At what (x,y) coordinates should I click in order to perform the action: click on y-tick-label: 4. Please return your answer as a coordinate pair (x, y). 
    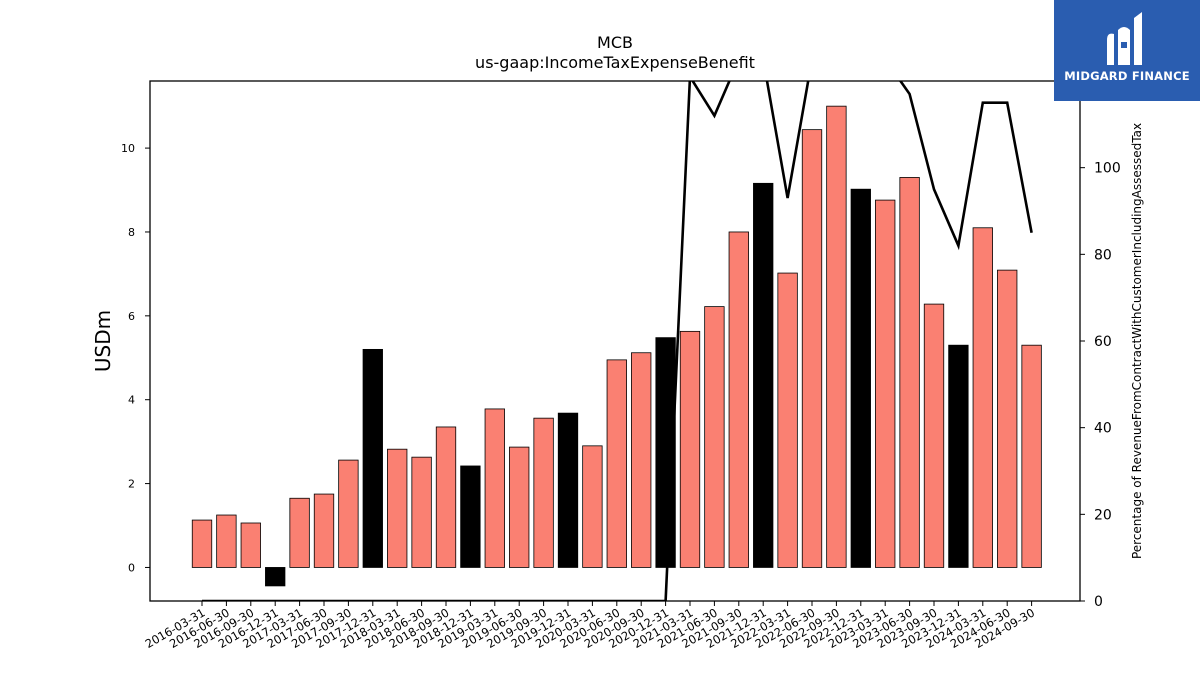
    Looking at the image, I should click on (131, 400).